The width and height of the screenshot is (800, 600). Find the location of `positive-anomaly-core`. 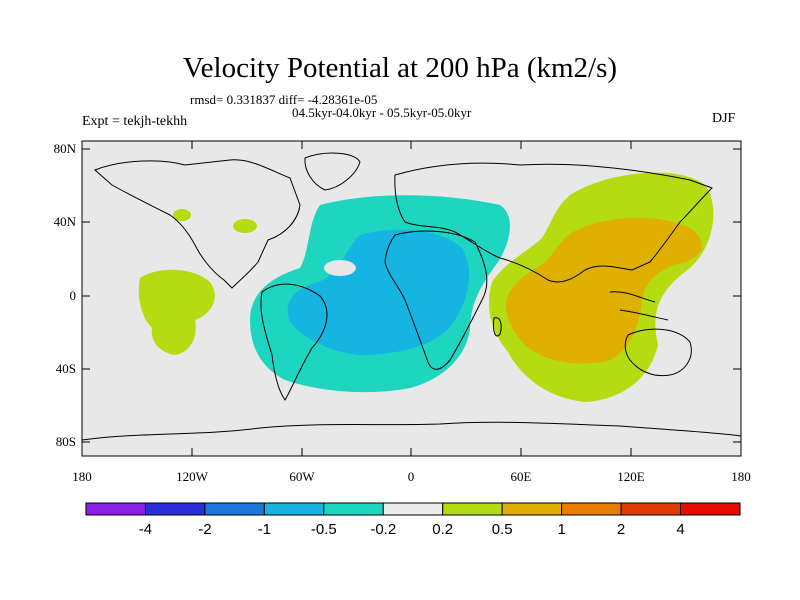

positive-anomaly-core is located at coordinates (604, 290).